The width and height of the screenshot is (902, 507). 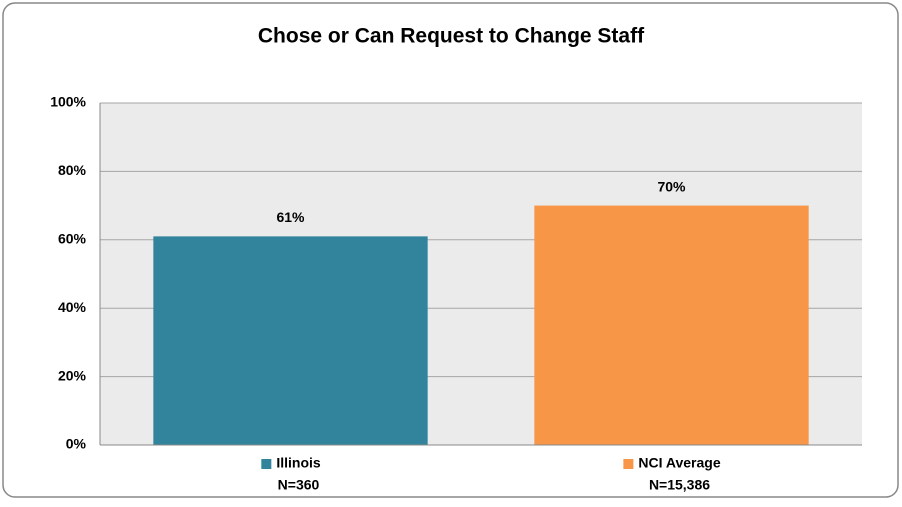 I want to click on y-tick-label: 80%, so click(x=72, y=170).